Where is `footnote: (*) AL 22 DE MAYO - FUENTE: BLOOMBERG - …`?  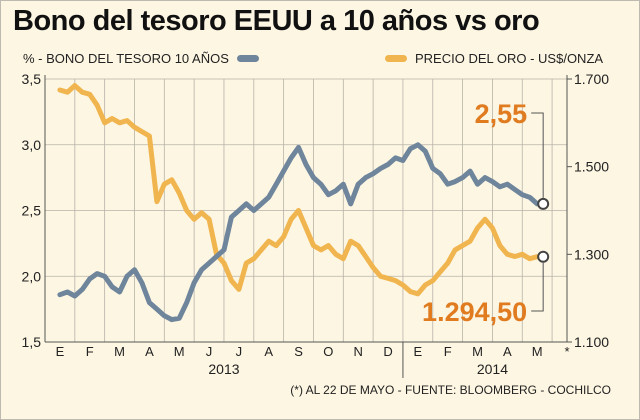 footnote: (*) AL 22 DE MAYO - FUENTE: BLOOMBERG - … is located at coordinates (450, 390).